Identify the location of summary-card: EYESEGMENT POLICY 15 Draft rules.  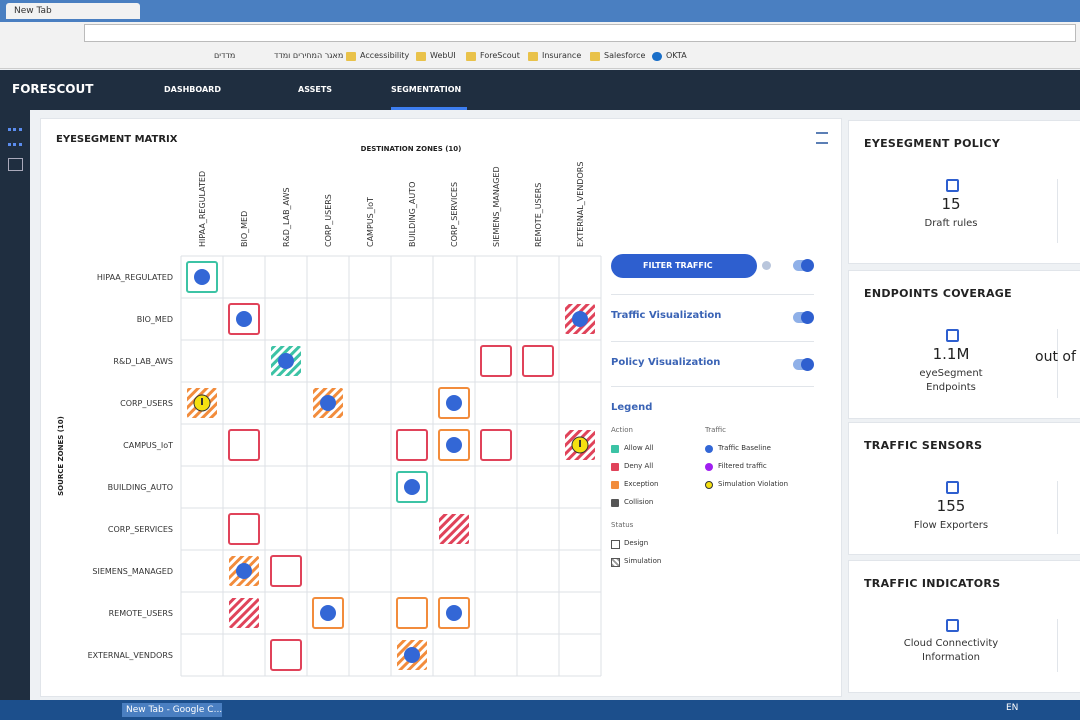
(964, 192).